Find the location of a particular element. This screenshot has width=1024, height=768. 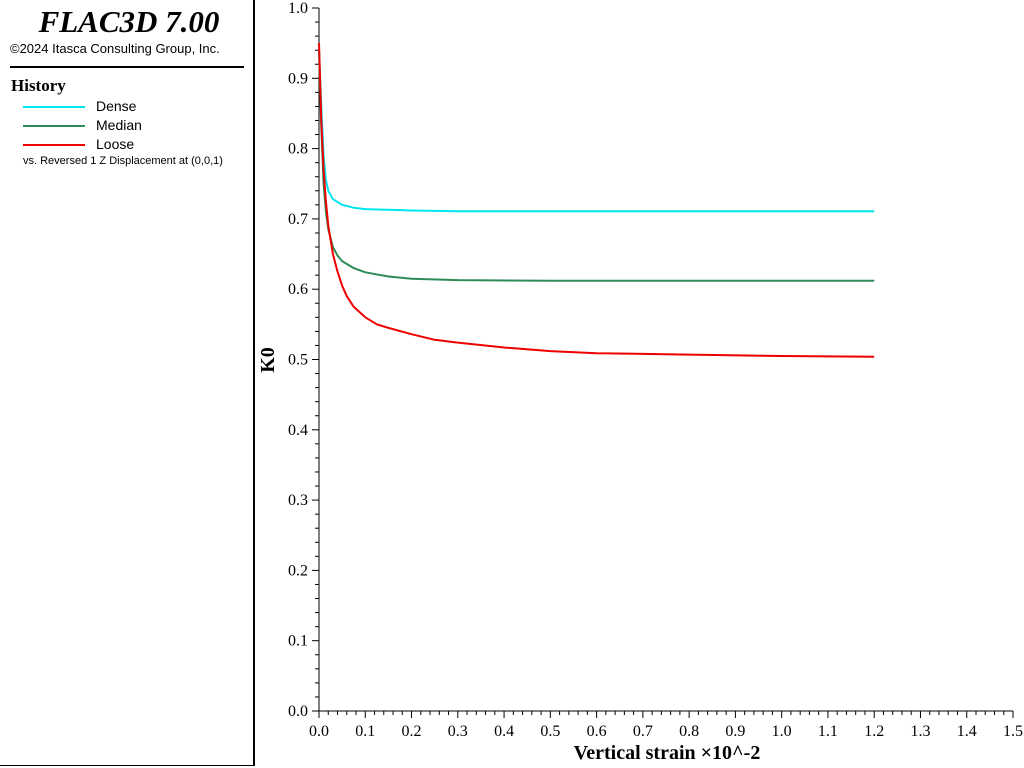

y-tick-label: 0.0 is located at coordinates (298, 711).